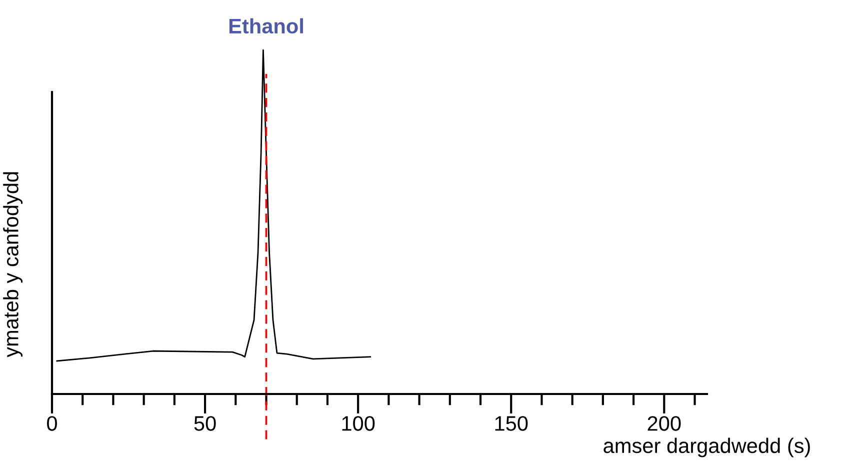 The height and width of the screenshot is (472, 846). Describe the element at coordinates (358, 423) in the screenshot. I see `x-tick-label: 100` at that location.